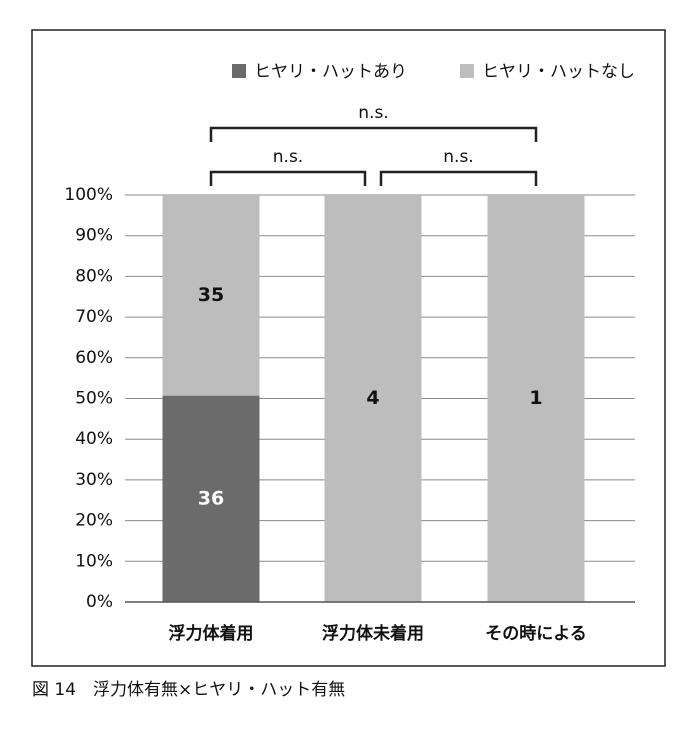 The image size is (700, 737). Describe the element at coordinates (94, 521) in the screenshot. I see `y-tick-label: 20%` at that location.